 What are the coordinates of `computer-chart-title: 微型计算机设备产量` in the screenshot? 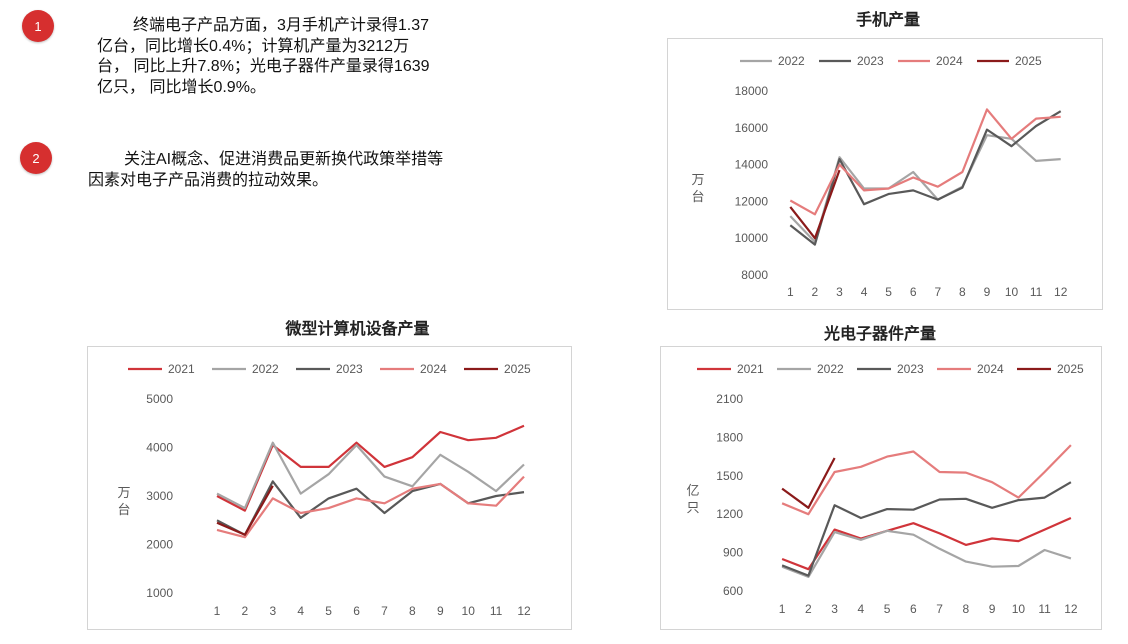 It's located at (357, 329).